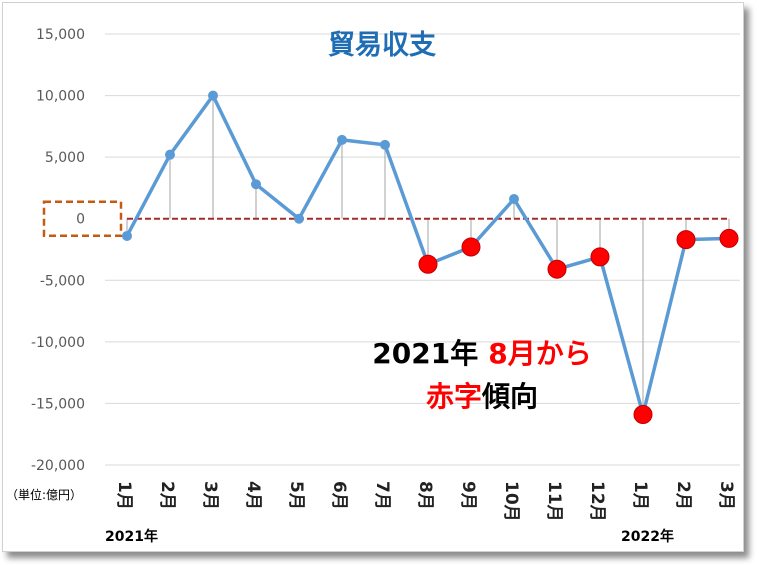 The height and width of the screenshot is (565, 759). What do you see at coordinates (58, 404) in the screenshot?
I see `y-tick-label: -15,000` at bounding box center [58, 404].